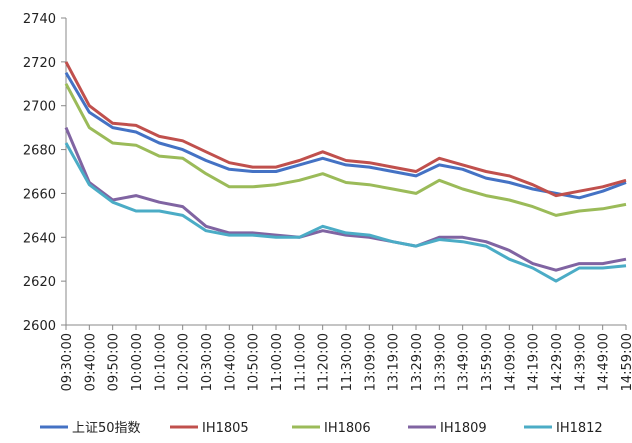 The height and width of the screenshot is (443, 632). I want to click on x-tick-label: 10:00:00, so click(137, 362).